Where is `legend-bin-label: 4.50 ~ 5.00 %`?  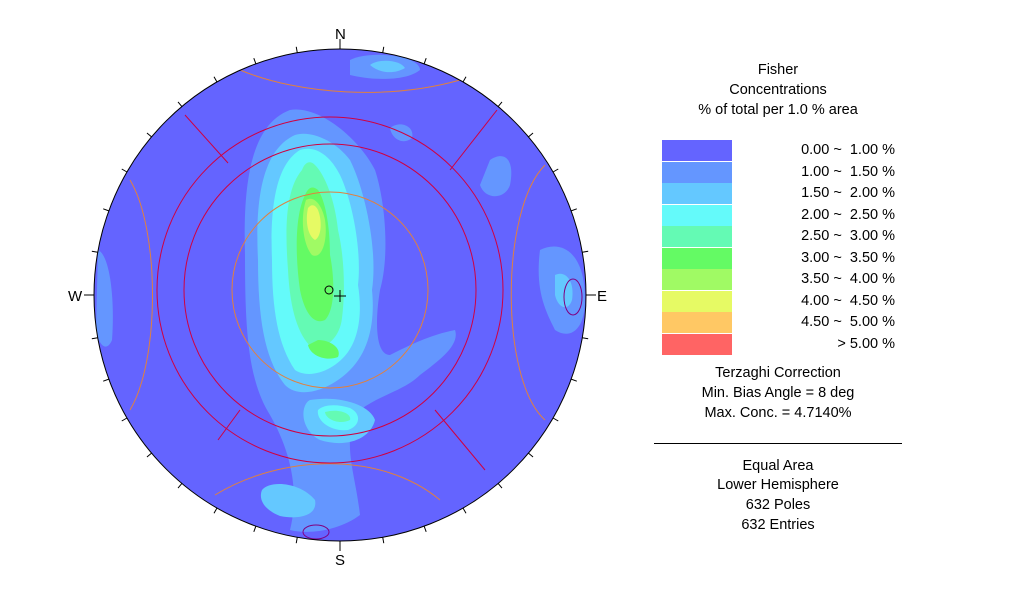
legend-bin-label: 4.50 ~ 5.00 % is located at coordinates (848, 322).